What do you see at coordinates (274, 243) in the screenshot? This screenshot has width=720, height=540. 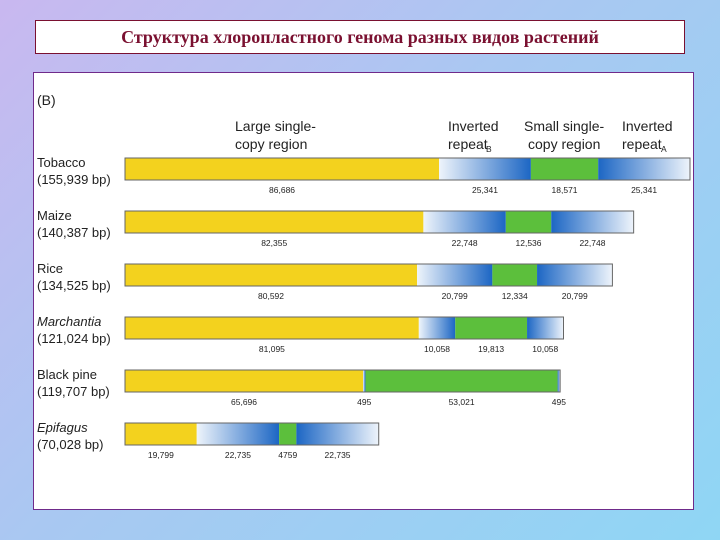 I see `segment-label-lsc-maize: 82,355` at bounding box center [274, 243].